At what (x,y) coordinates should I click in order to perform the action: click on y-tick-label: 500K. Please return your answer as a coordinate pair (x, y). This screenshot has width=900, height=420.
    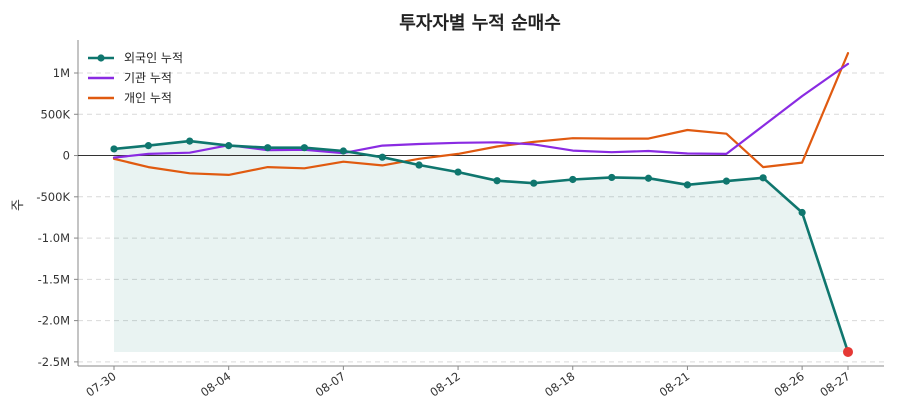
    Looking at the image, I should click on (56, 114).